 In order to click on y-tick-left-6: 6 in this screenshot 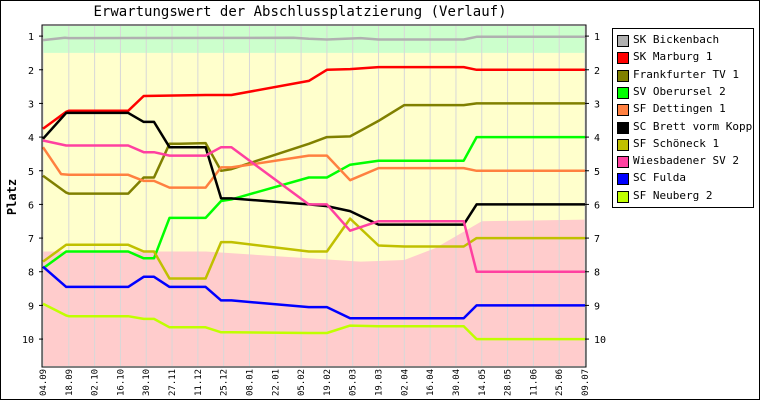, I will do `click(31, 205)`.